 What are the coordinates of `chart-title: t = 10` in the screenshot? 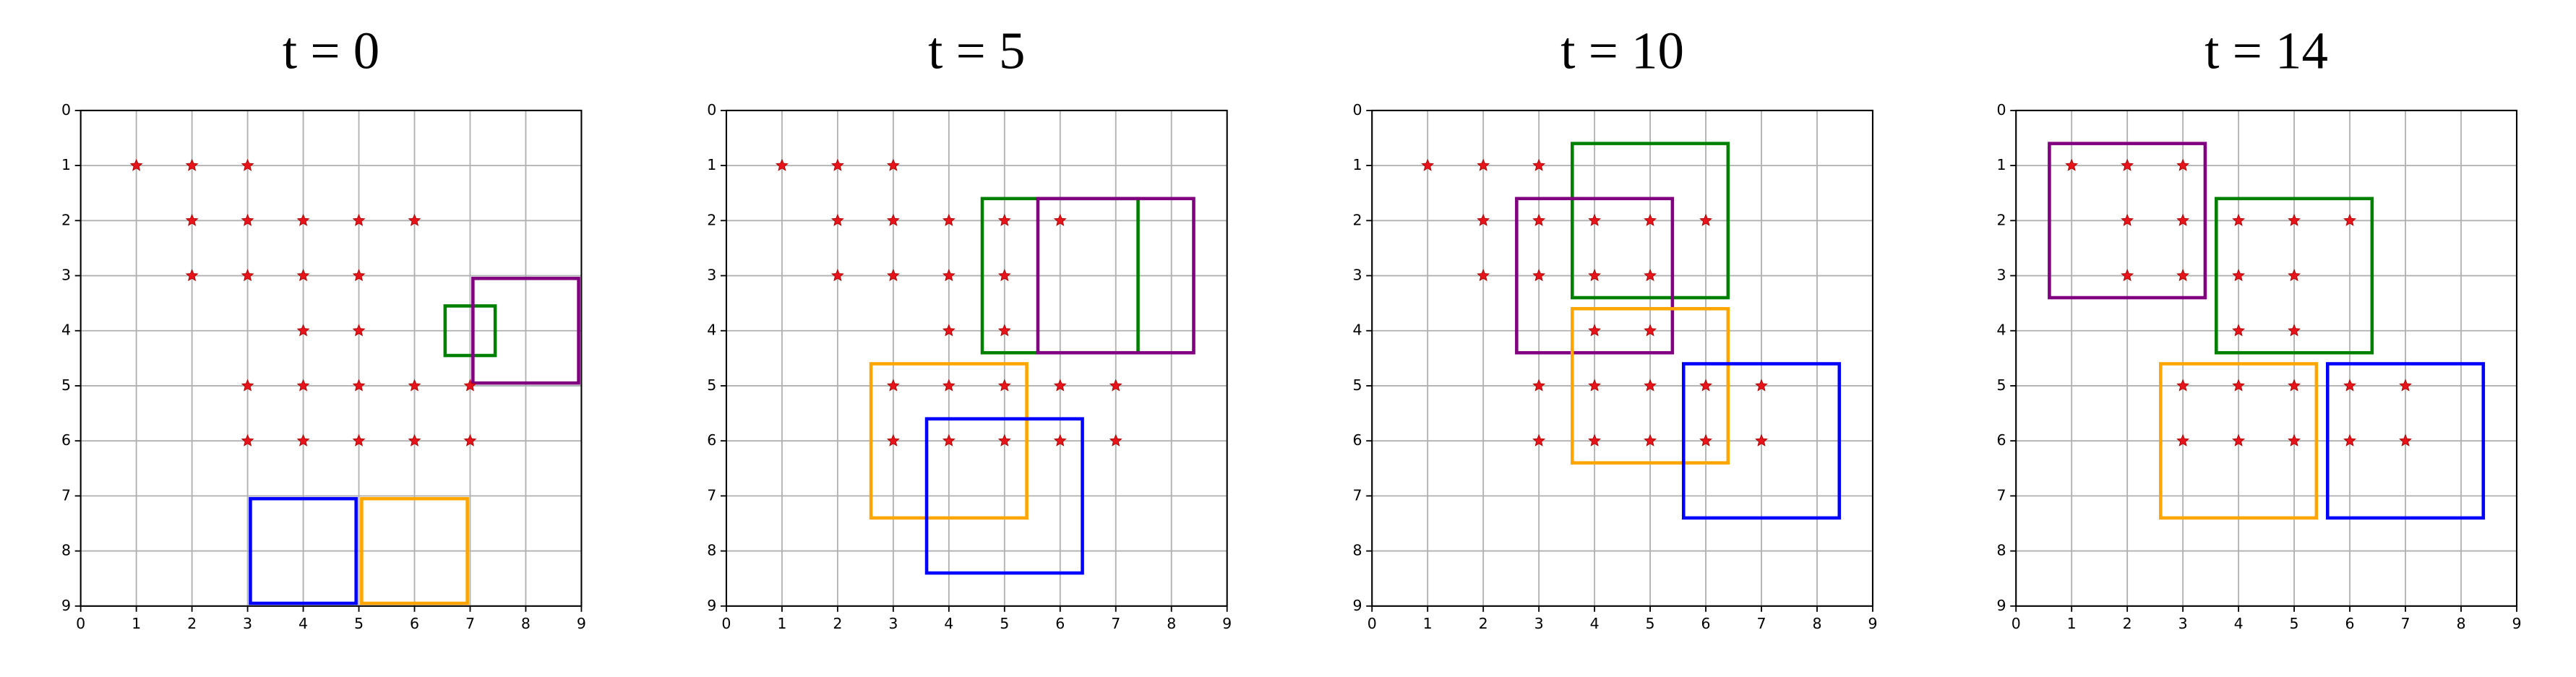 It's located at (1622, 50).